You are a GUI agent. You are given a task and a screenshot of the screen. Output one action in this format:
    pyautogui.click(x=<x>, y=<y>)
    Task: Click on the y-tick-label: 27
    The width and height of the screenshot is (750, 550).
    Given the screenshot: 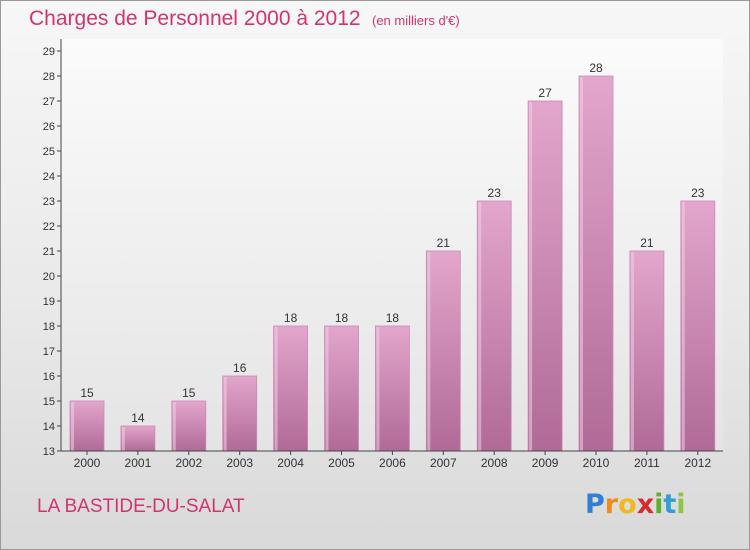 What is the action you would take?
    pyautogui.click(x=49, y=102)
    